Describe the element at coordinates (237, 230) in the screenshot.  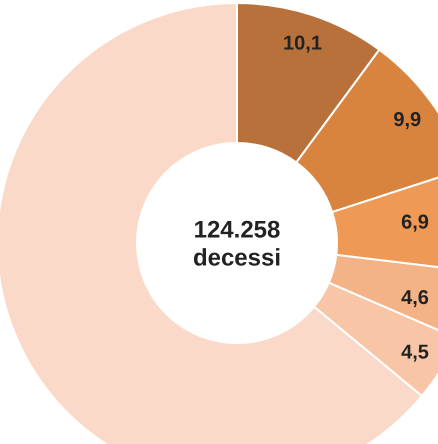
I see `text: 124.258` at that location.